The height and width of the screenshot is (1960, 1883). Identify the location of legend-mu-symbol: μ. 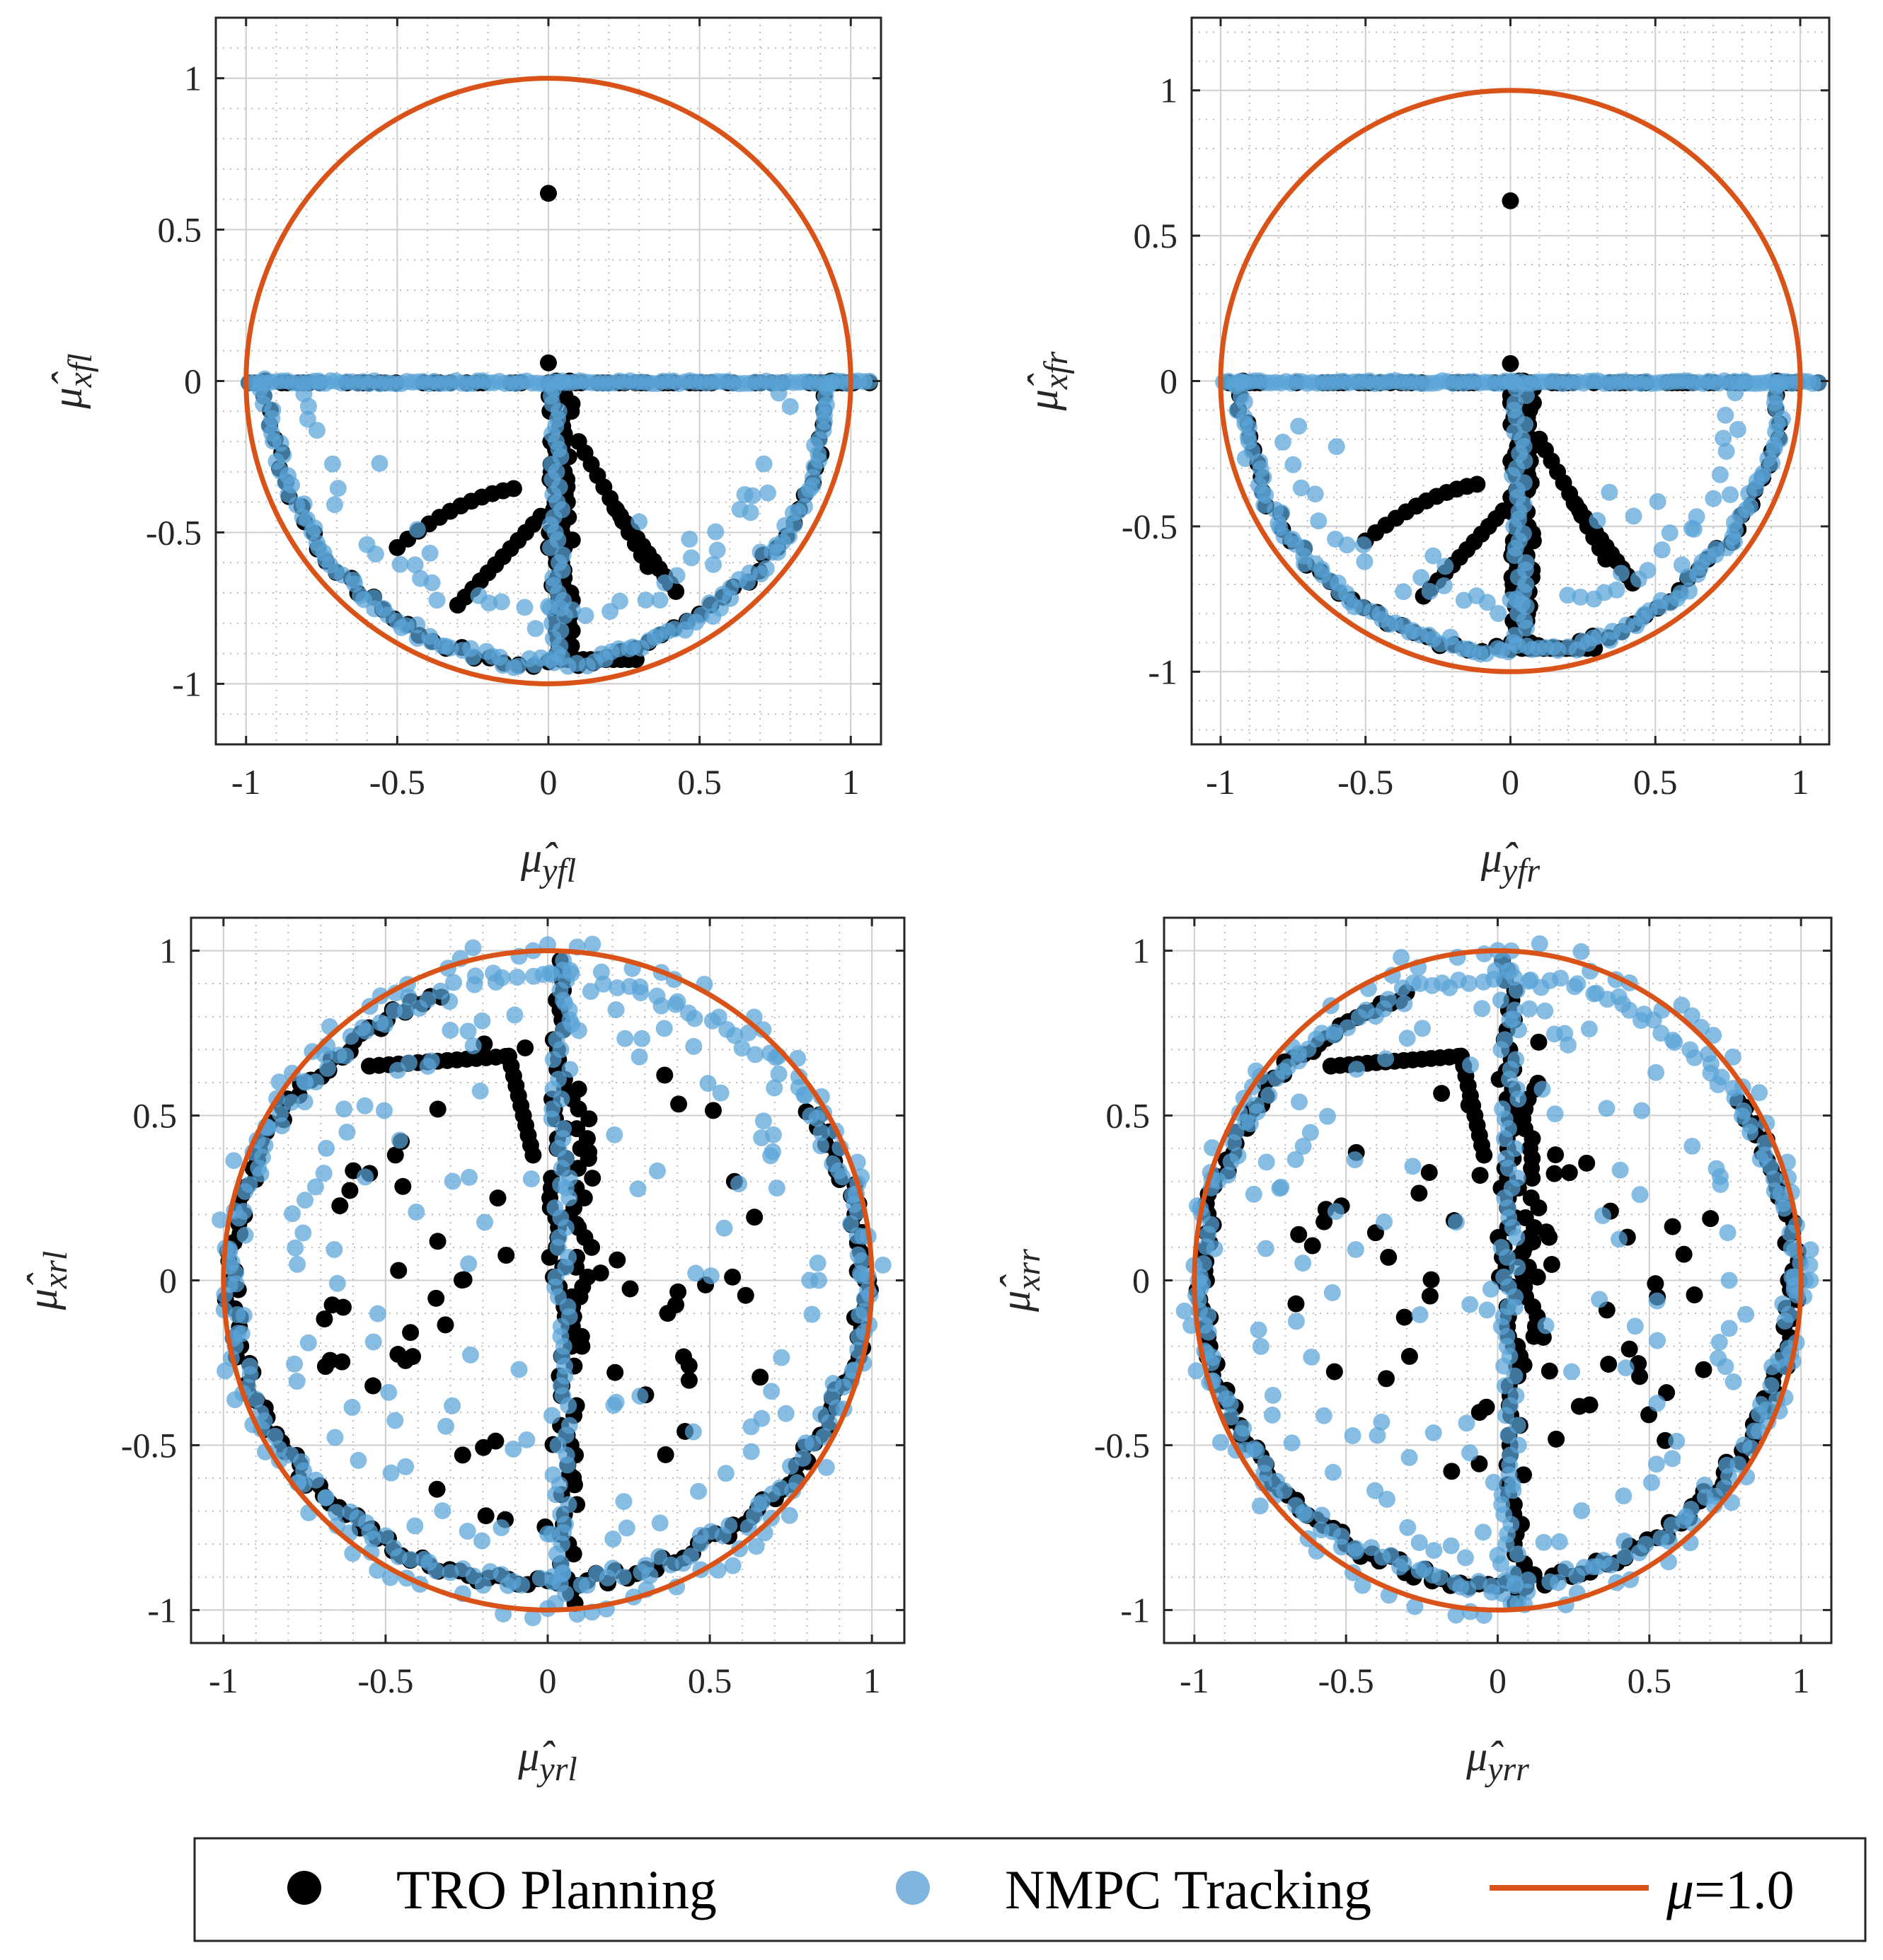
(1680, 1889).